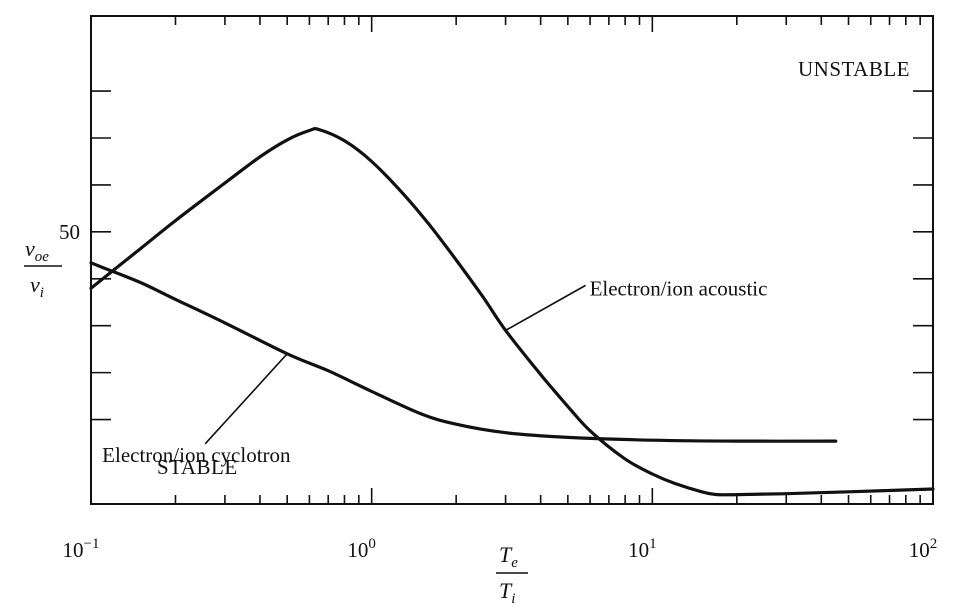 This screenshot has height=607, width=971. Describe the element at coordinates (37, 286) in the screenshot. I see `y-label-denominator: vi` at that location.